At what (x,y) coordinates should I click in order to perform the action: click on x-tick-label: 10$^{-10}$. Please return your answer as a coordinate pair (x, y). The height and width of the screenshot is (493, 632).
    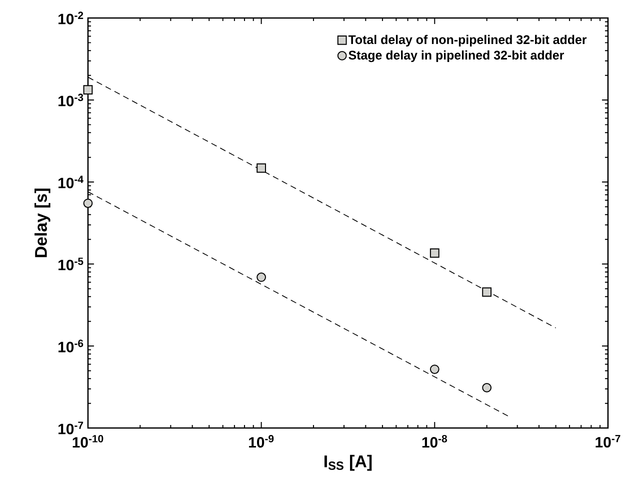
    Looking at the image, I should click on (88, 441).